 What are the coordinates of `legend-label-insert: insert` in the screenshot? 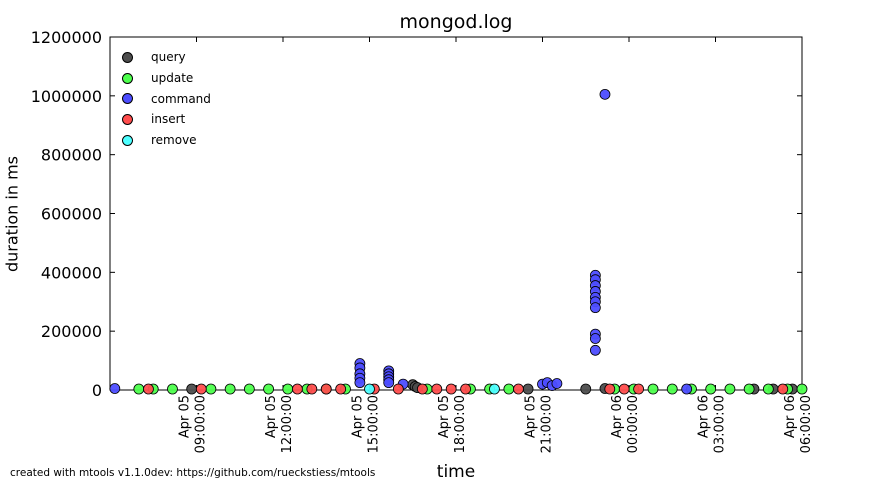 It's located at (168, 119).